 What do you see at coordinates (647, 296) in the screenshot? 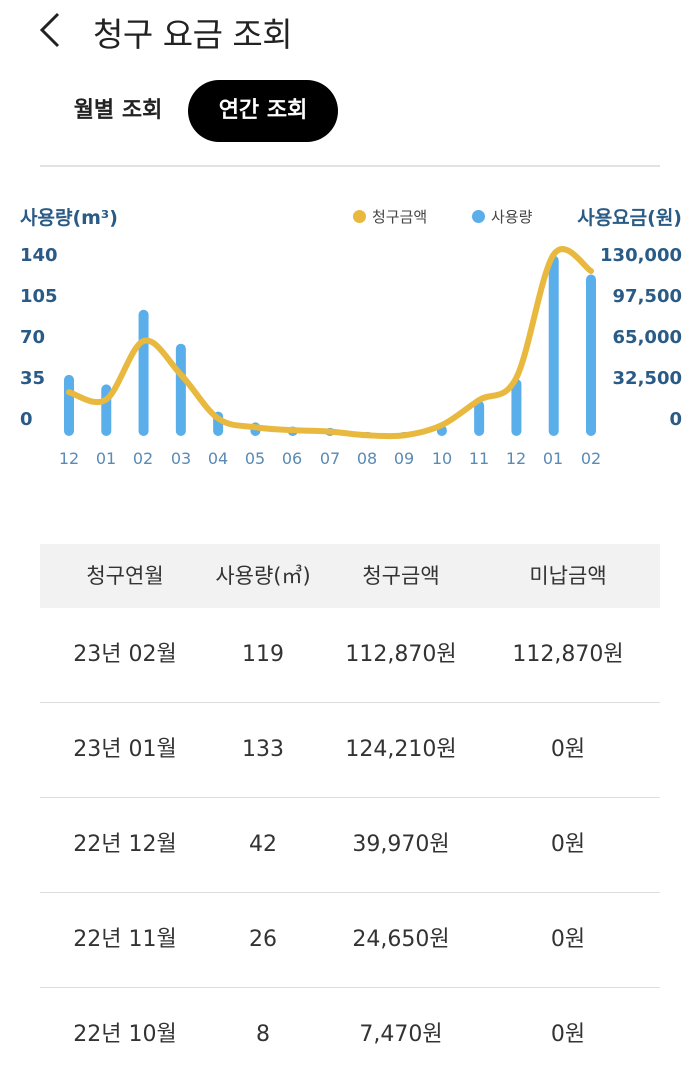
I see `right-tick: 97,500` at bounding box center [647, 296].